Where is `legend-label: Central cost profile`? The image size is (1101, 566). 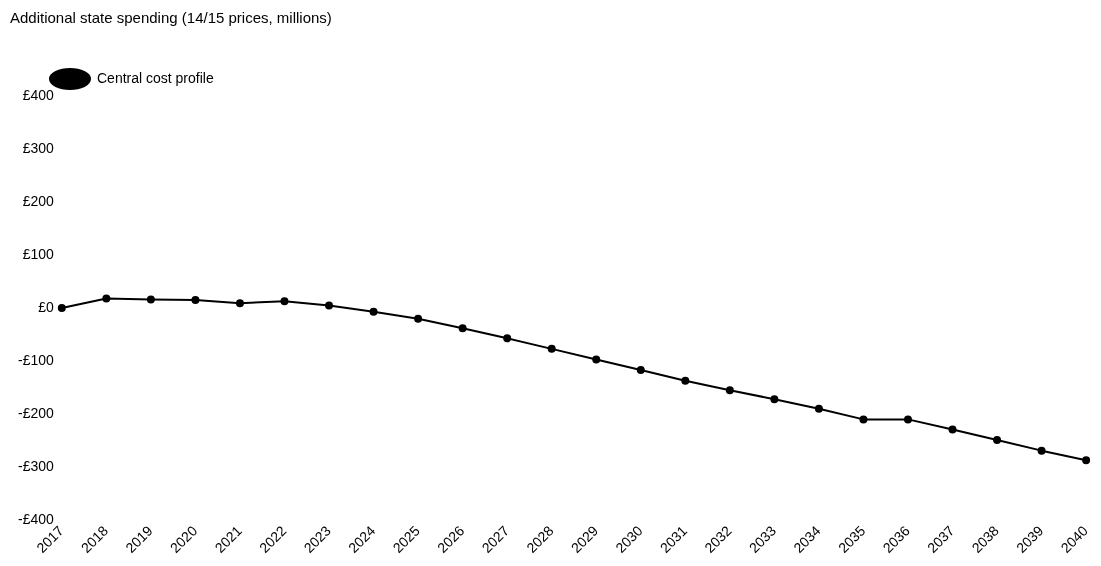
legend-label: Central cost profile is located at coordinates (155, 77).